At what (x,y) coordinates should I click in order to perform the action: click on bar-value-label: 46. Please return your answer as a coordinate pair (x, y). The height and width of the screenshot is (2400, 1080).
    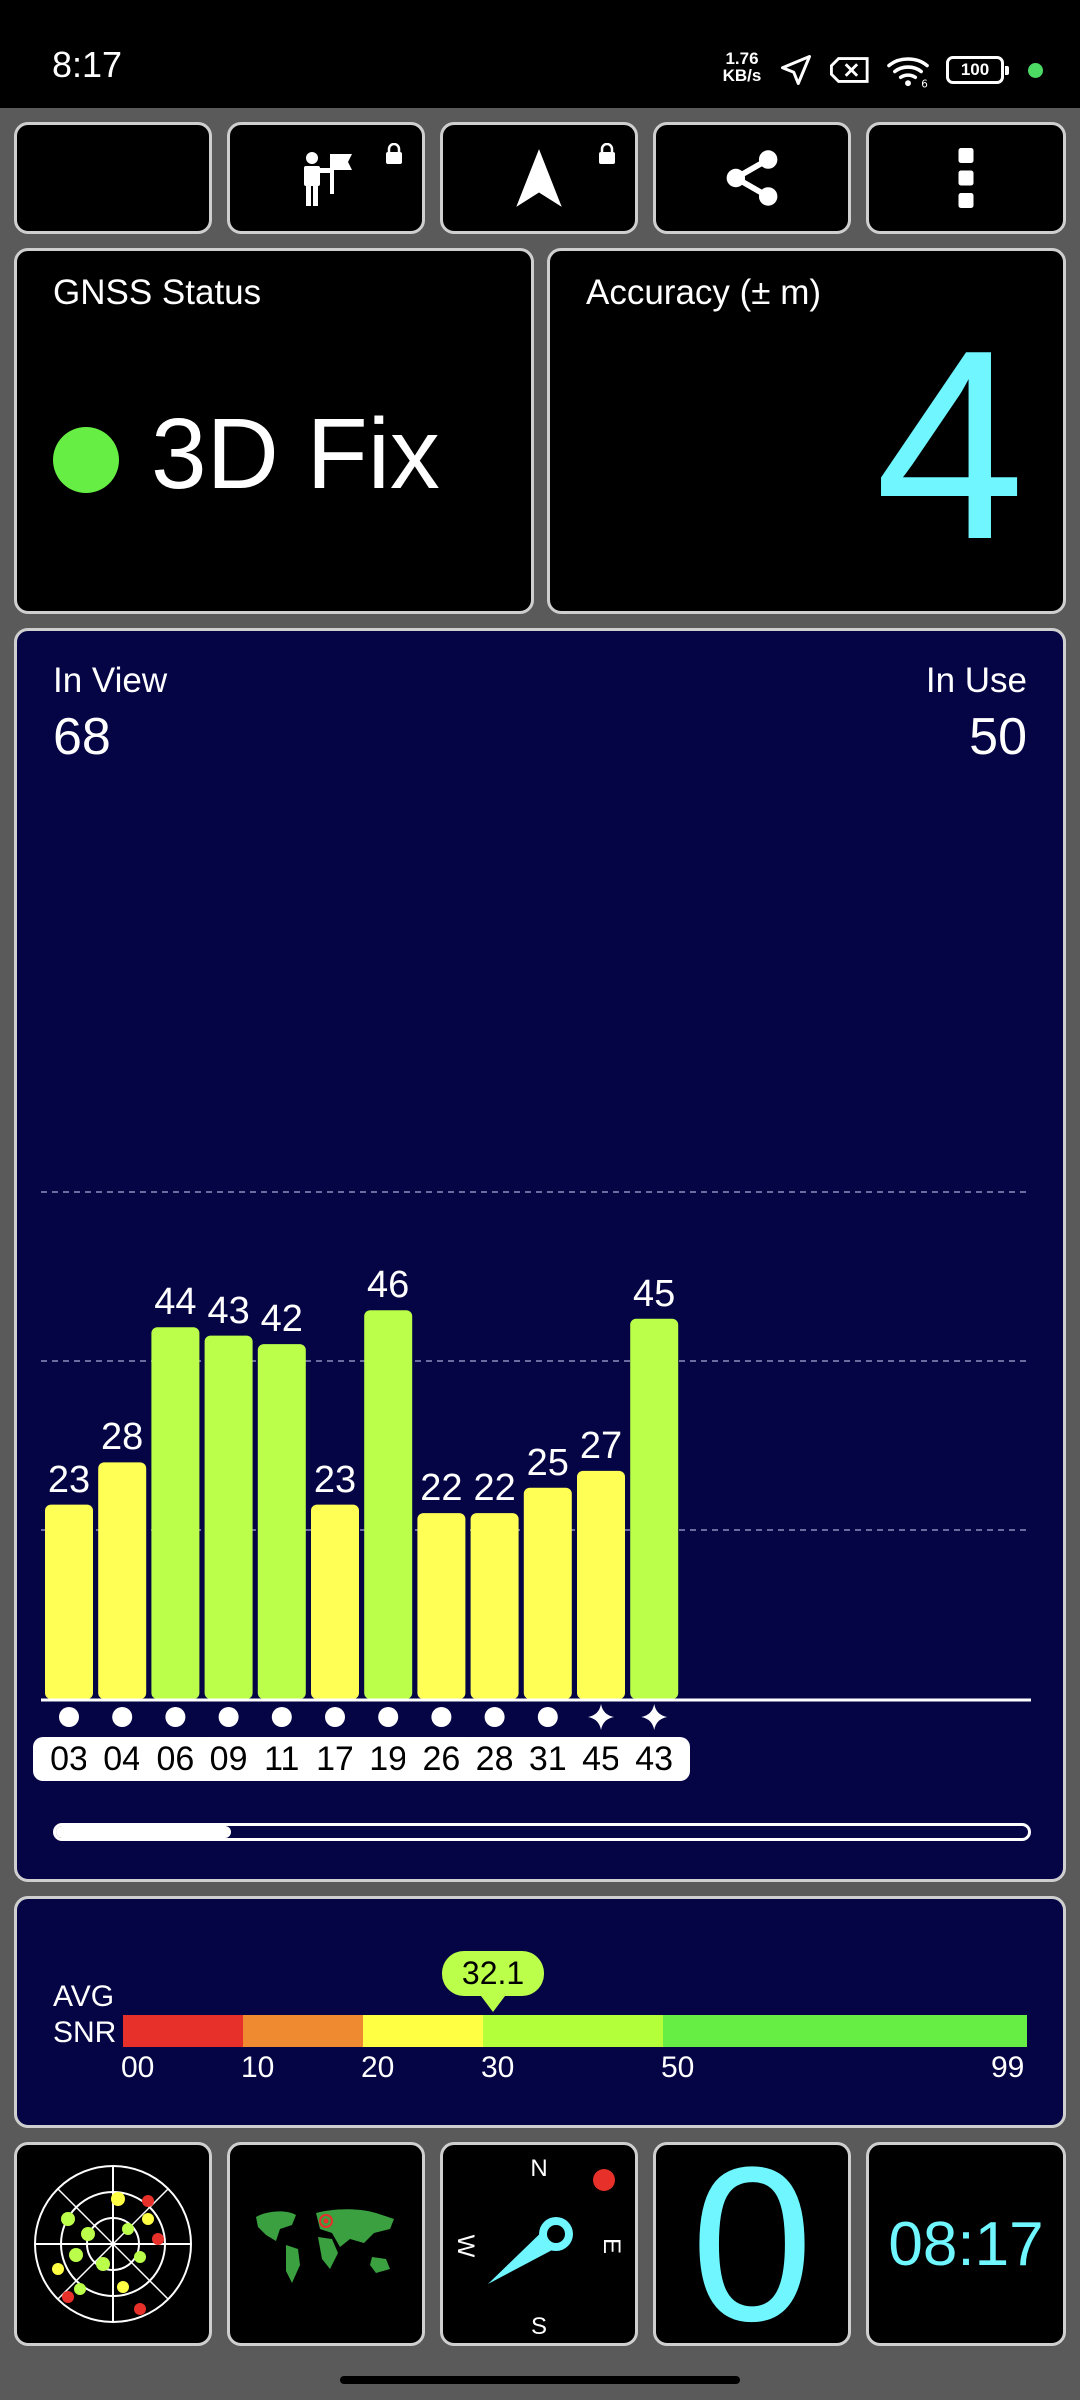
    Looking at the image, I should click on (388, 1285).